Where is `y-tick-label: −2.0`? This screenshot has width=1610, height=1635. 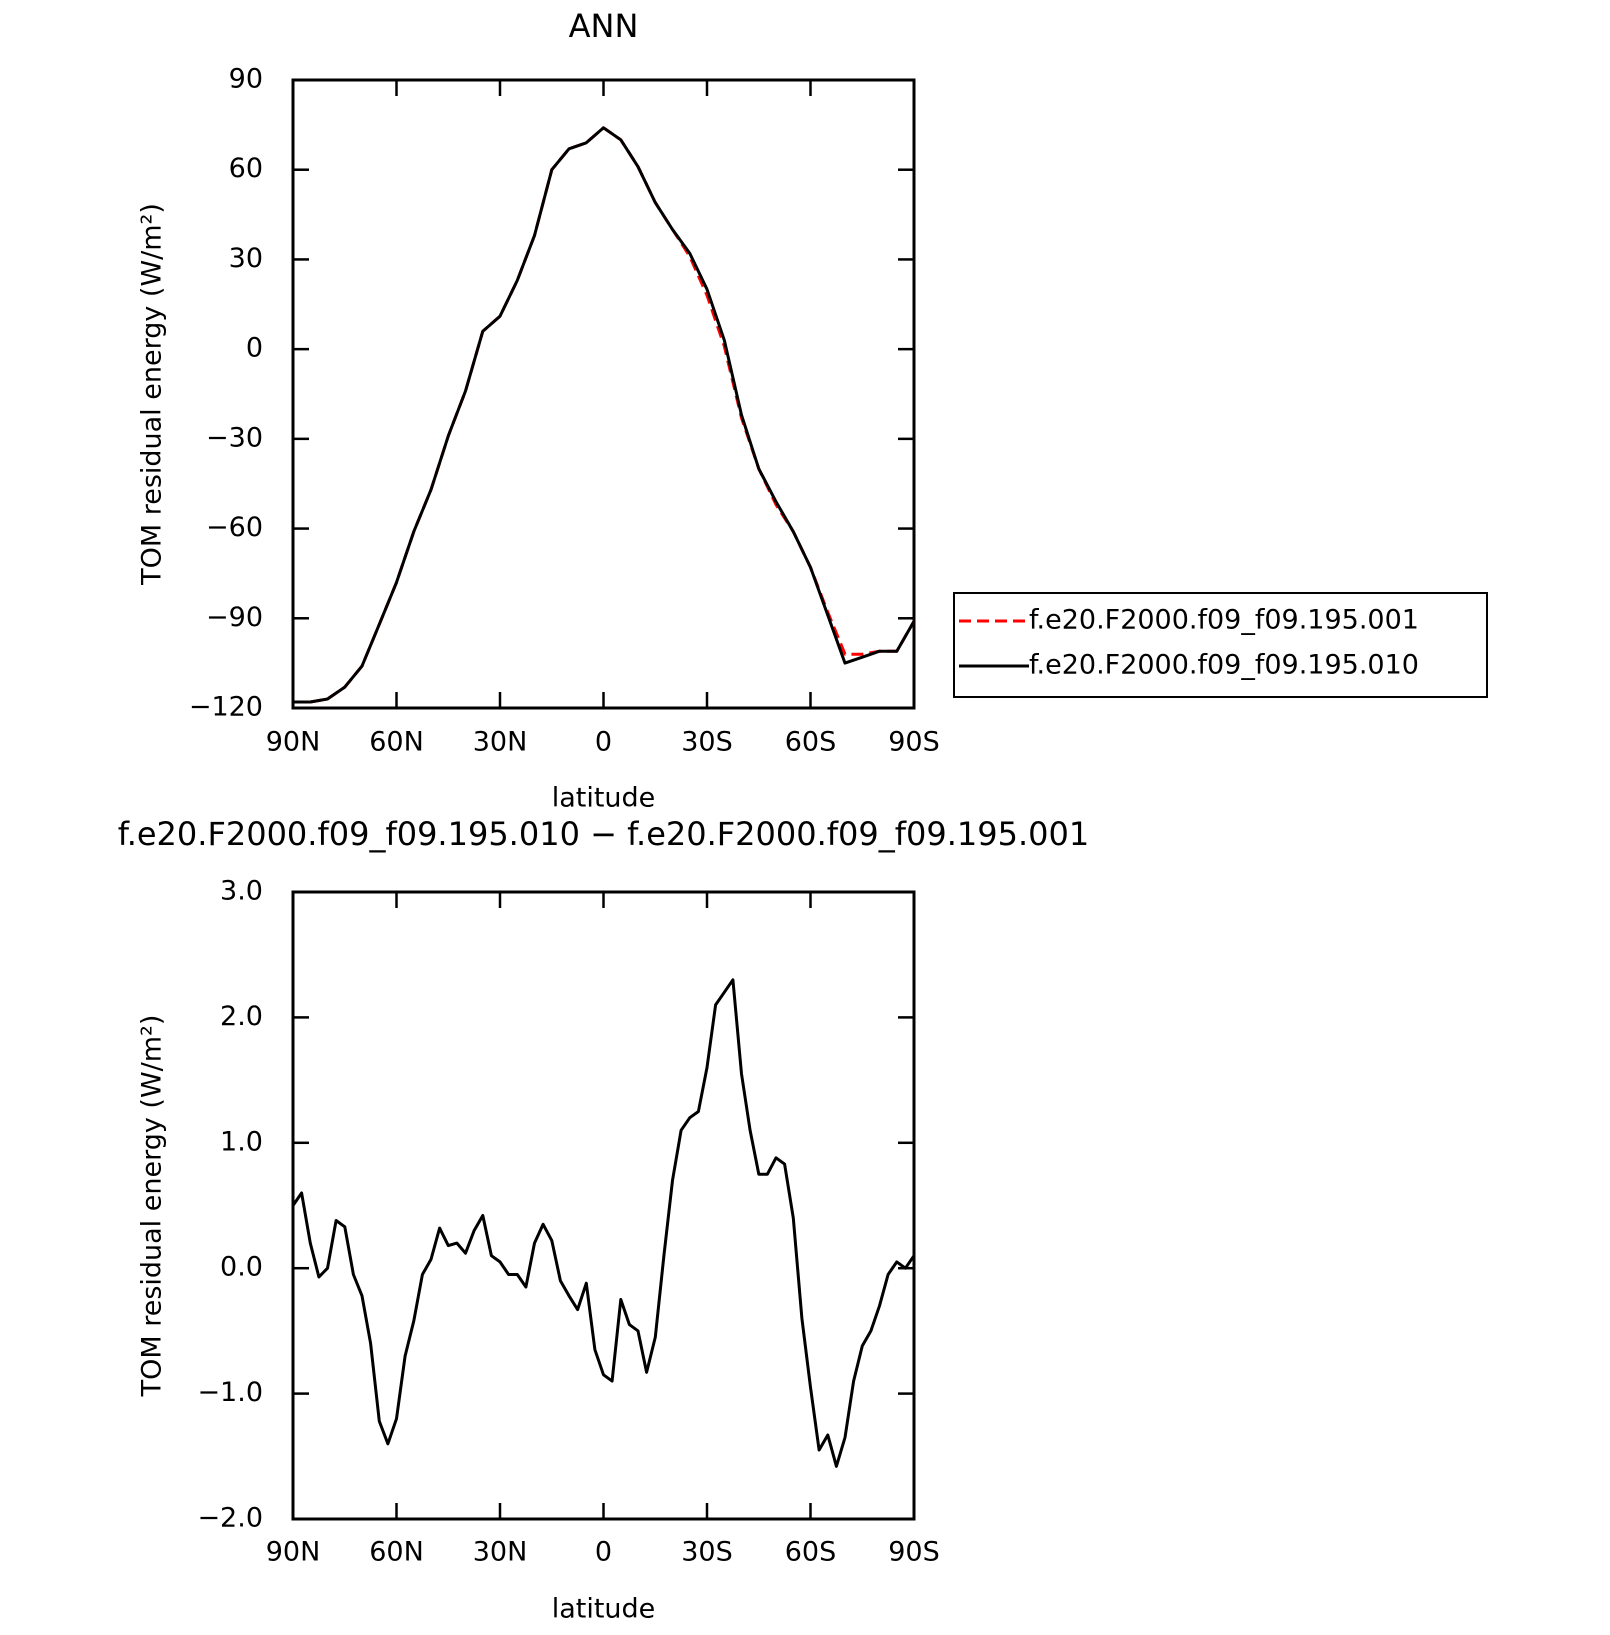
y-tick-label: −2.0 is located at coordinates (230, 1518).